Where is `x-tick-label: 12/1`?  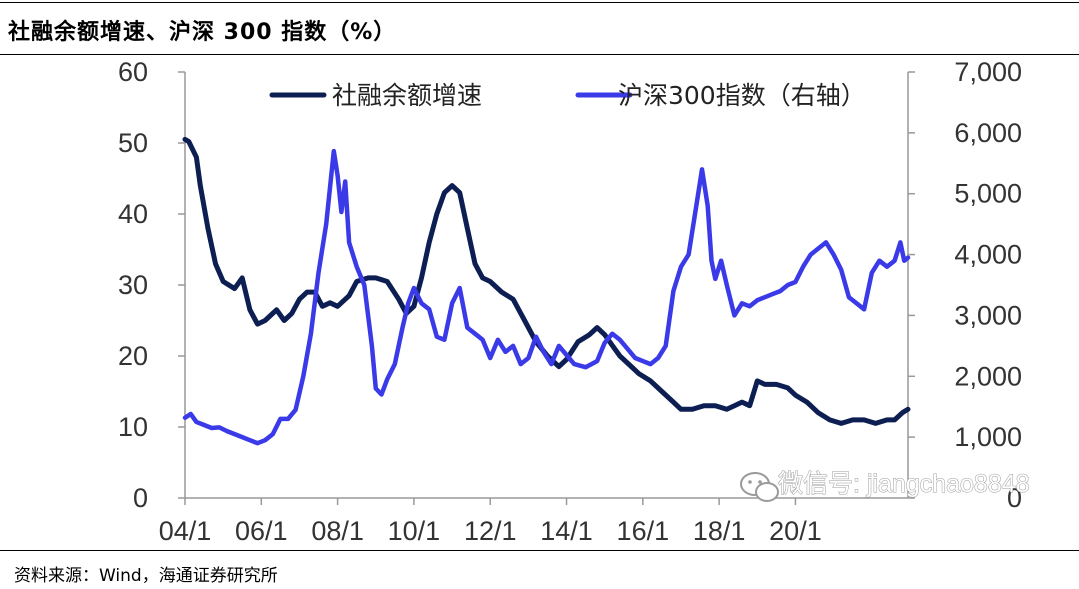 x-tick-label: 12/1 is located at coordinates (490, 531).